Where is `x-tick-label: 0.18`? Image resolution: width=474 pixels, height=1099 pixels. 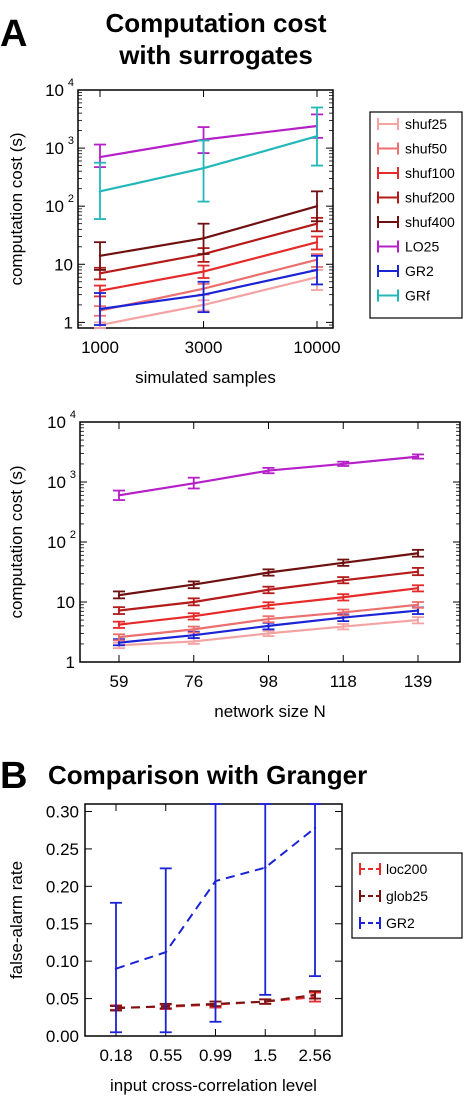 x-tick-label: 0.18 is located at coordinates (115, 1055).